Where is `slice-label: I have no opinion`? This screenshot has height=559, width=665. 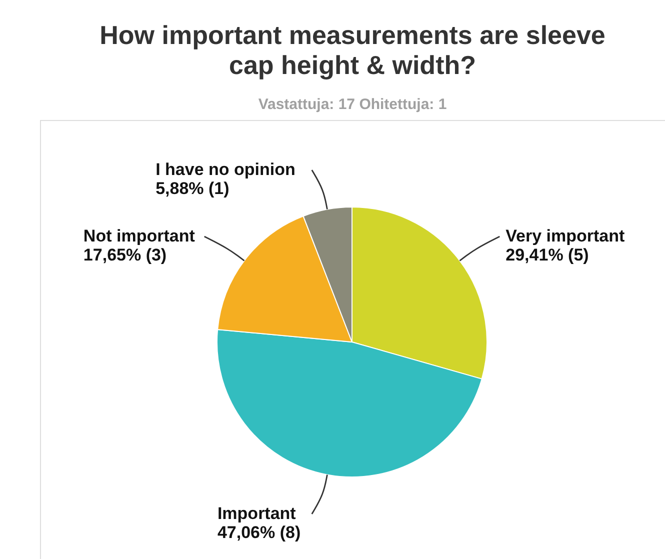
slice-label: I have no opinion is located at coordinates (226, 169).